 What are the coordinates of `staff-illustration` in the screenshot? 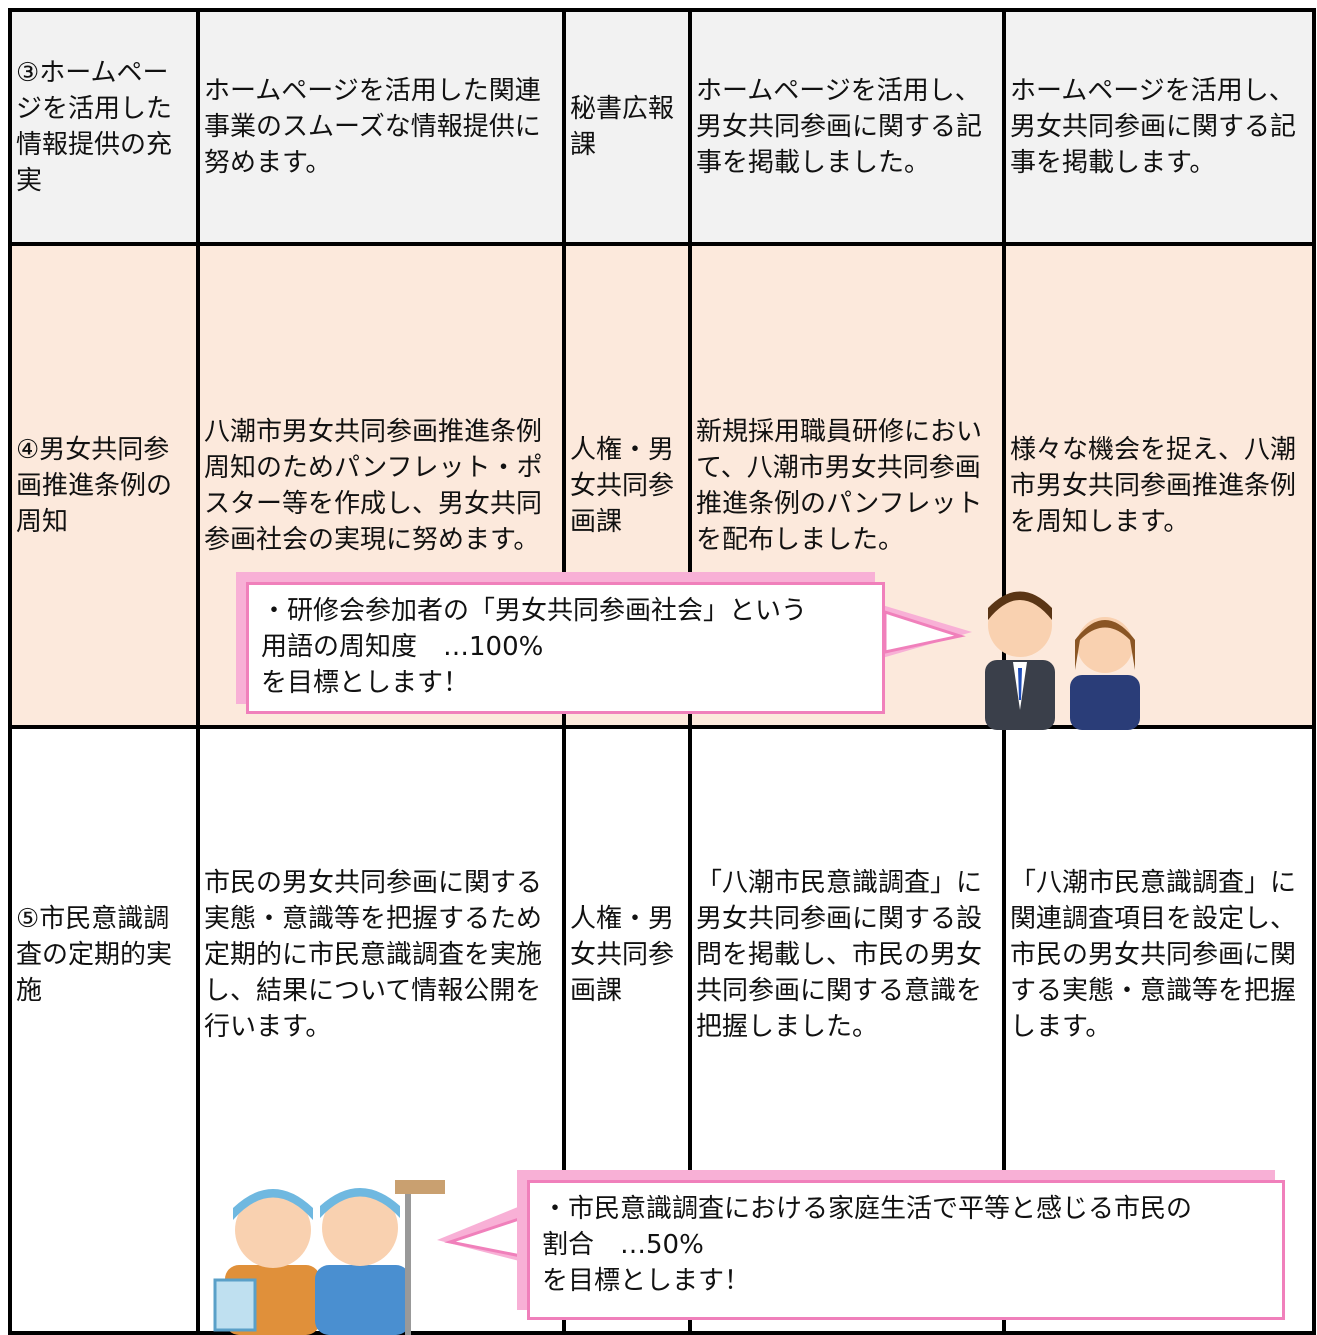 It's located at (1062, 660).